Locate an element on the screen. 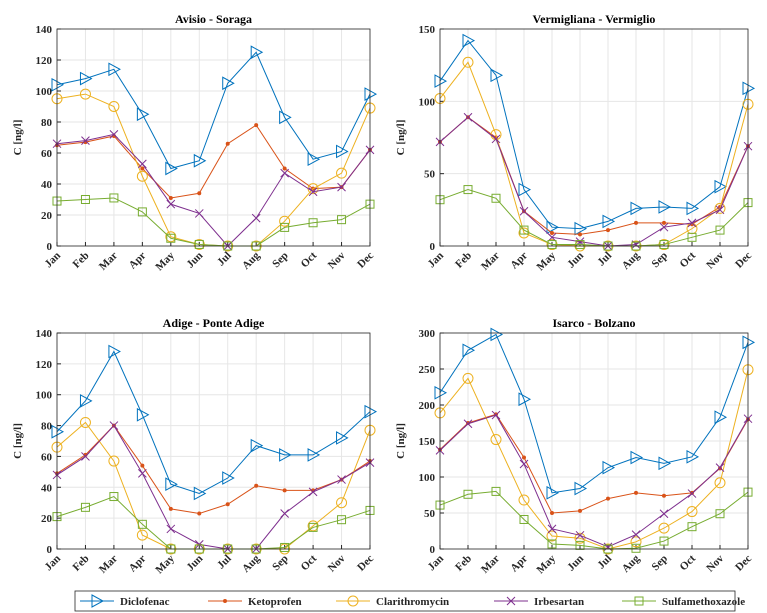 The width and height of the screenshot is (767, 613). y-tick-label: 200 is located at coordinates (427, 406).